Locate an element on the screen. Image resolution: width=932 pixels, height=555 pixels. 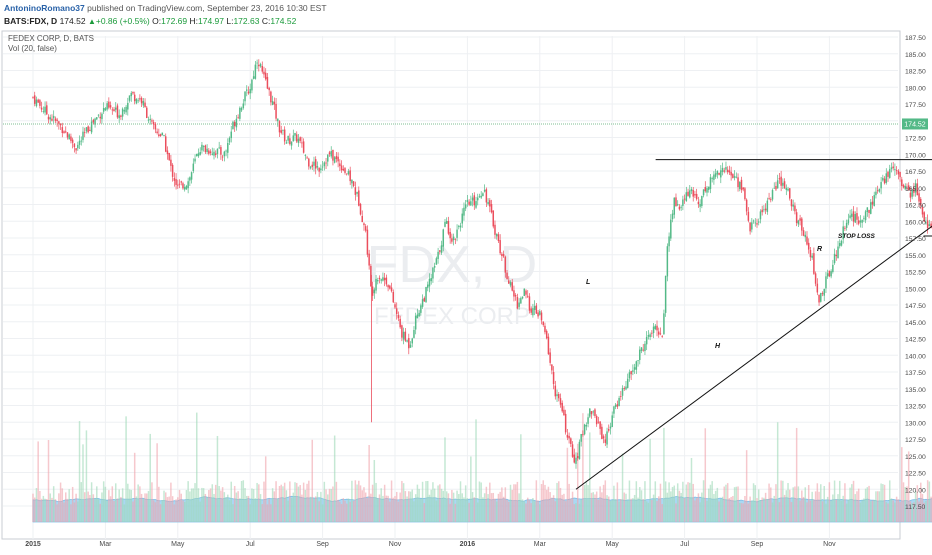
y-tick-label: 122.50 is located at coordinates (915, 474).